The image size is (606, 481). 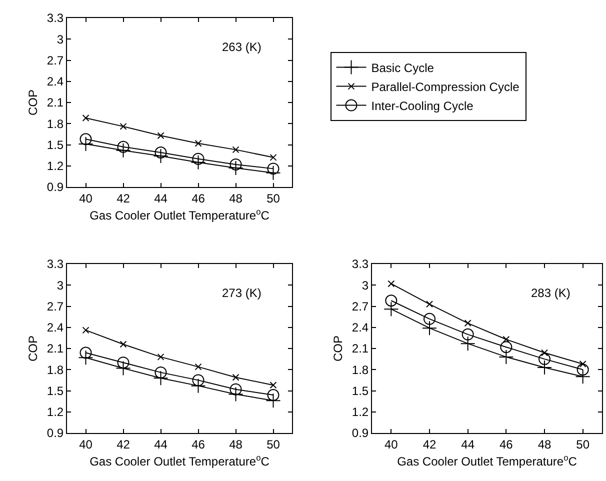 What do you see at coordinates (445, 87) in the screenshot?
I see `legend-label: Parallel-Compression Cycle` at bounding box center [445, 87].